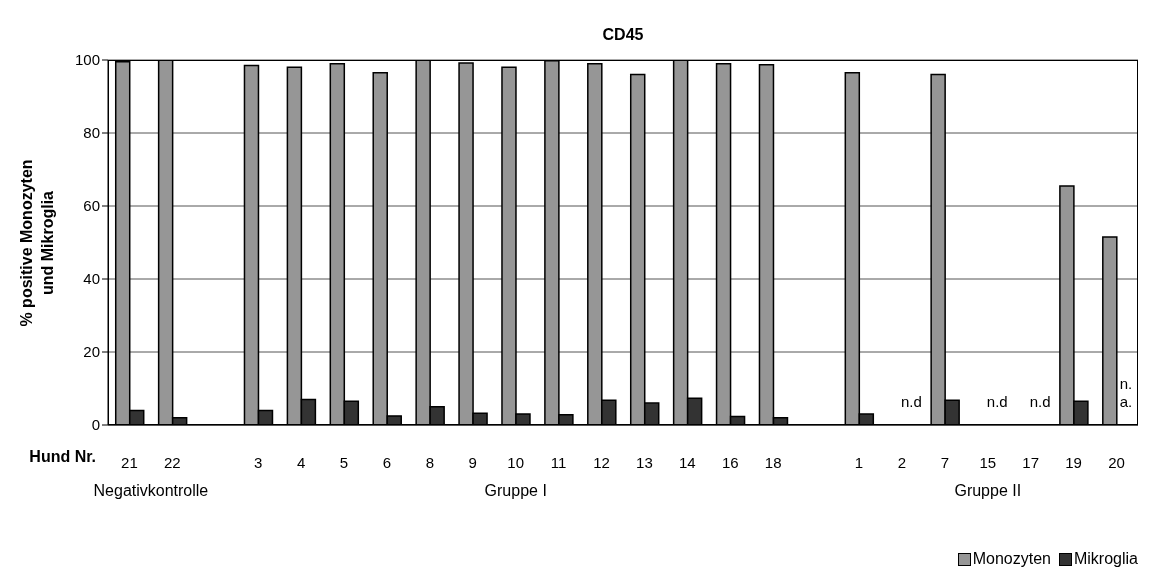  Describe the element at coordinates (623, 35) in the screenshot. I see `chart-title: CD45` at that location.